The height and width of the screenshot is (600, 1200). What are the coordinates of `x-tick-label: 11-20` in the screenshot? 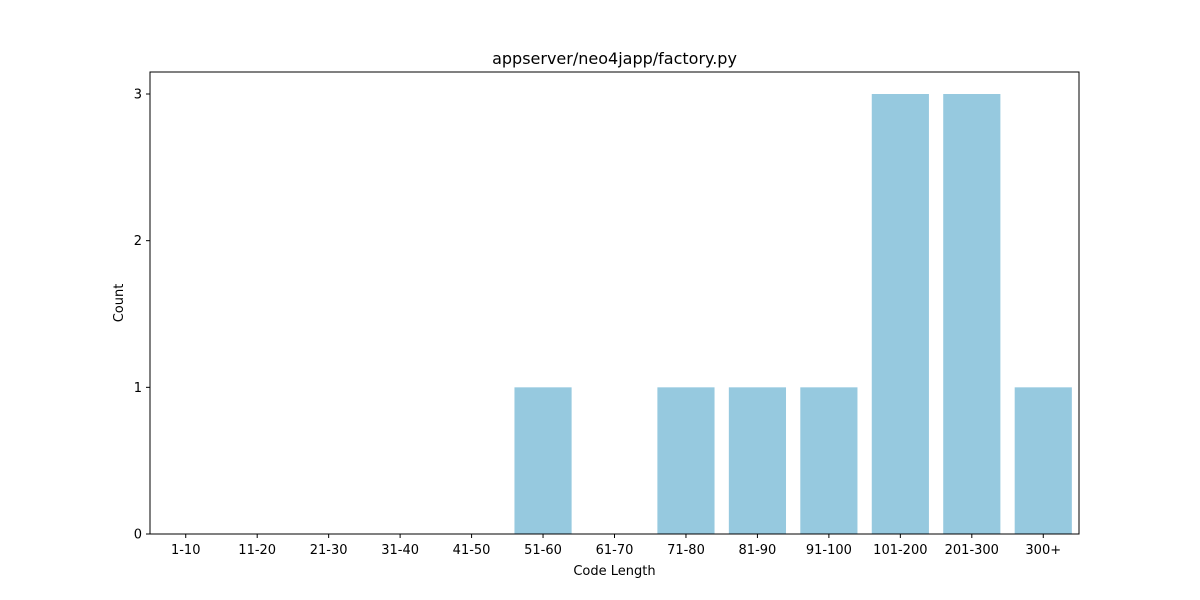 It's located at (257, 550).